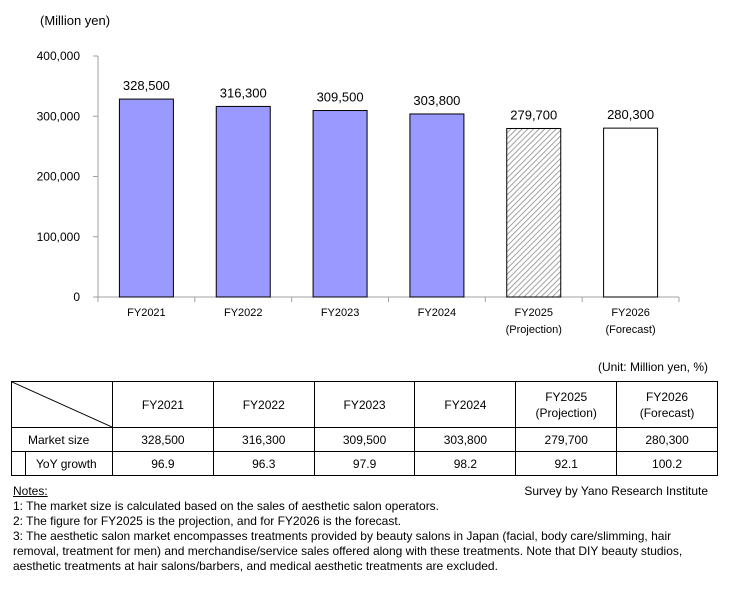  I want to click on table-cell: 328,500, so click(163, 439).